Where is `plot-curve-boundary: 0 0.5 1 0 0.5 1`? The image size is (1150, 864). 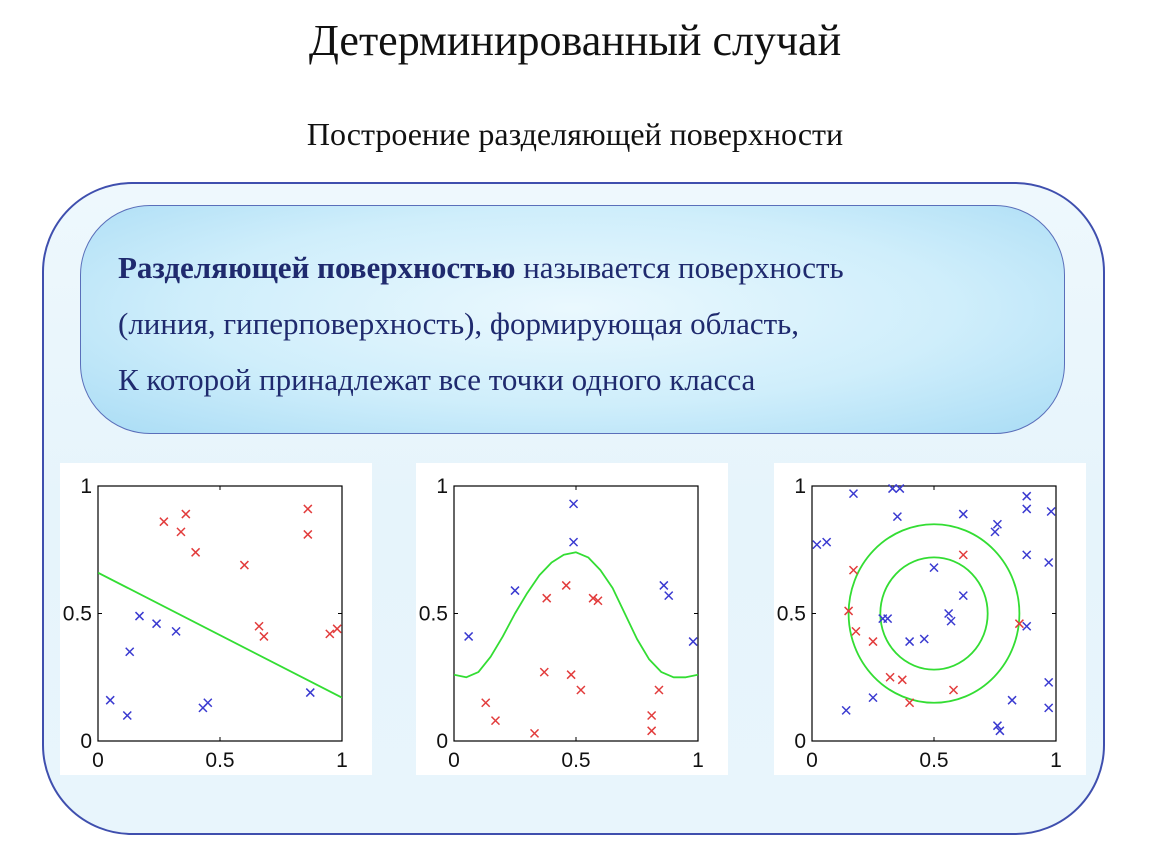 plot-curve-boundary: 0 0.5 1 0 0.5 1 is located at coordinates (572, 619).